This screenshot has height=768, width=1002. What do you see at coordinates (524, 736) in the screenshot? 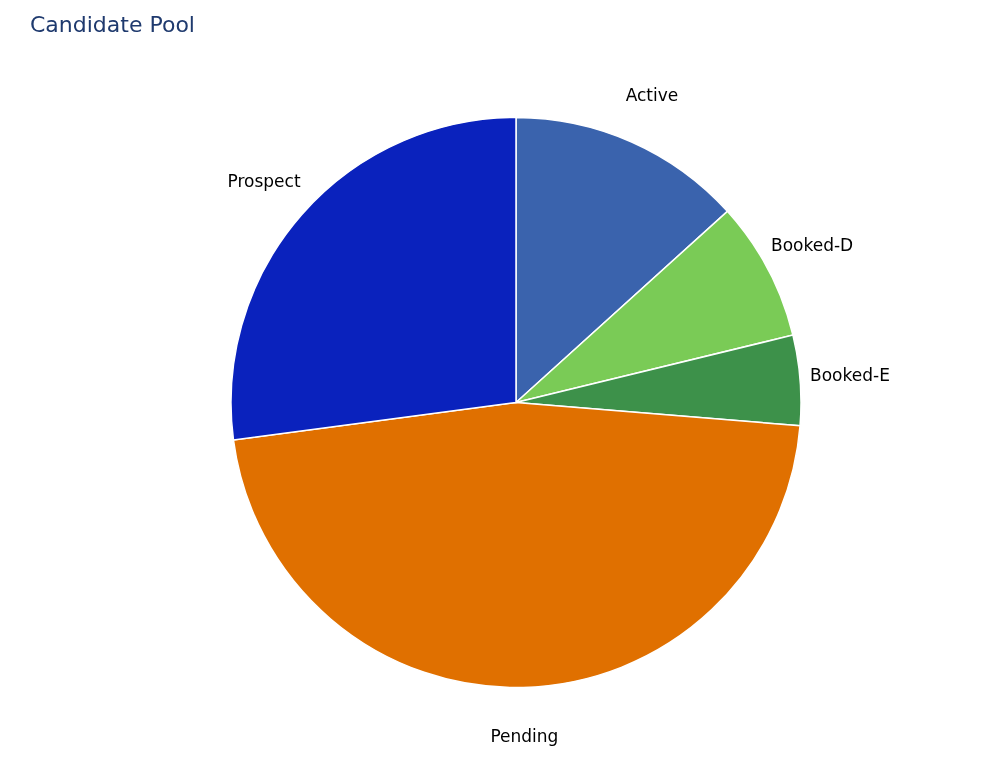
I see `slice-label: Pending` at bounding box center [524, 736].